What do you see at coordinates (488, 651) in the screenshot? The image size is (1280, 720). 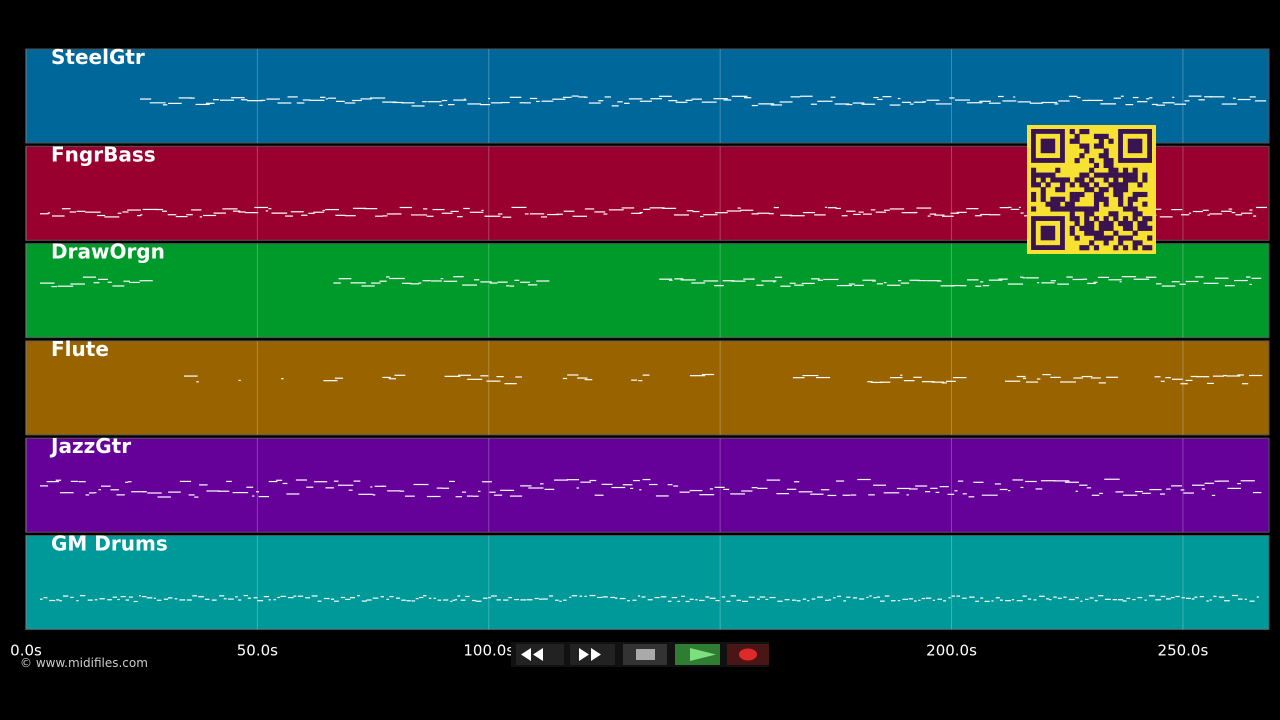 I see `tick-label: 100.0s` at bounding box center [488, 651].